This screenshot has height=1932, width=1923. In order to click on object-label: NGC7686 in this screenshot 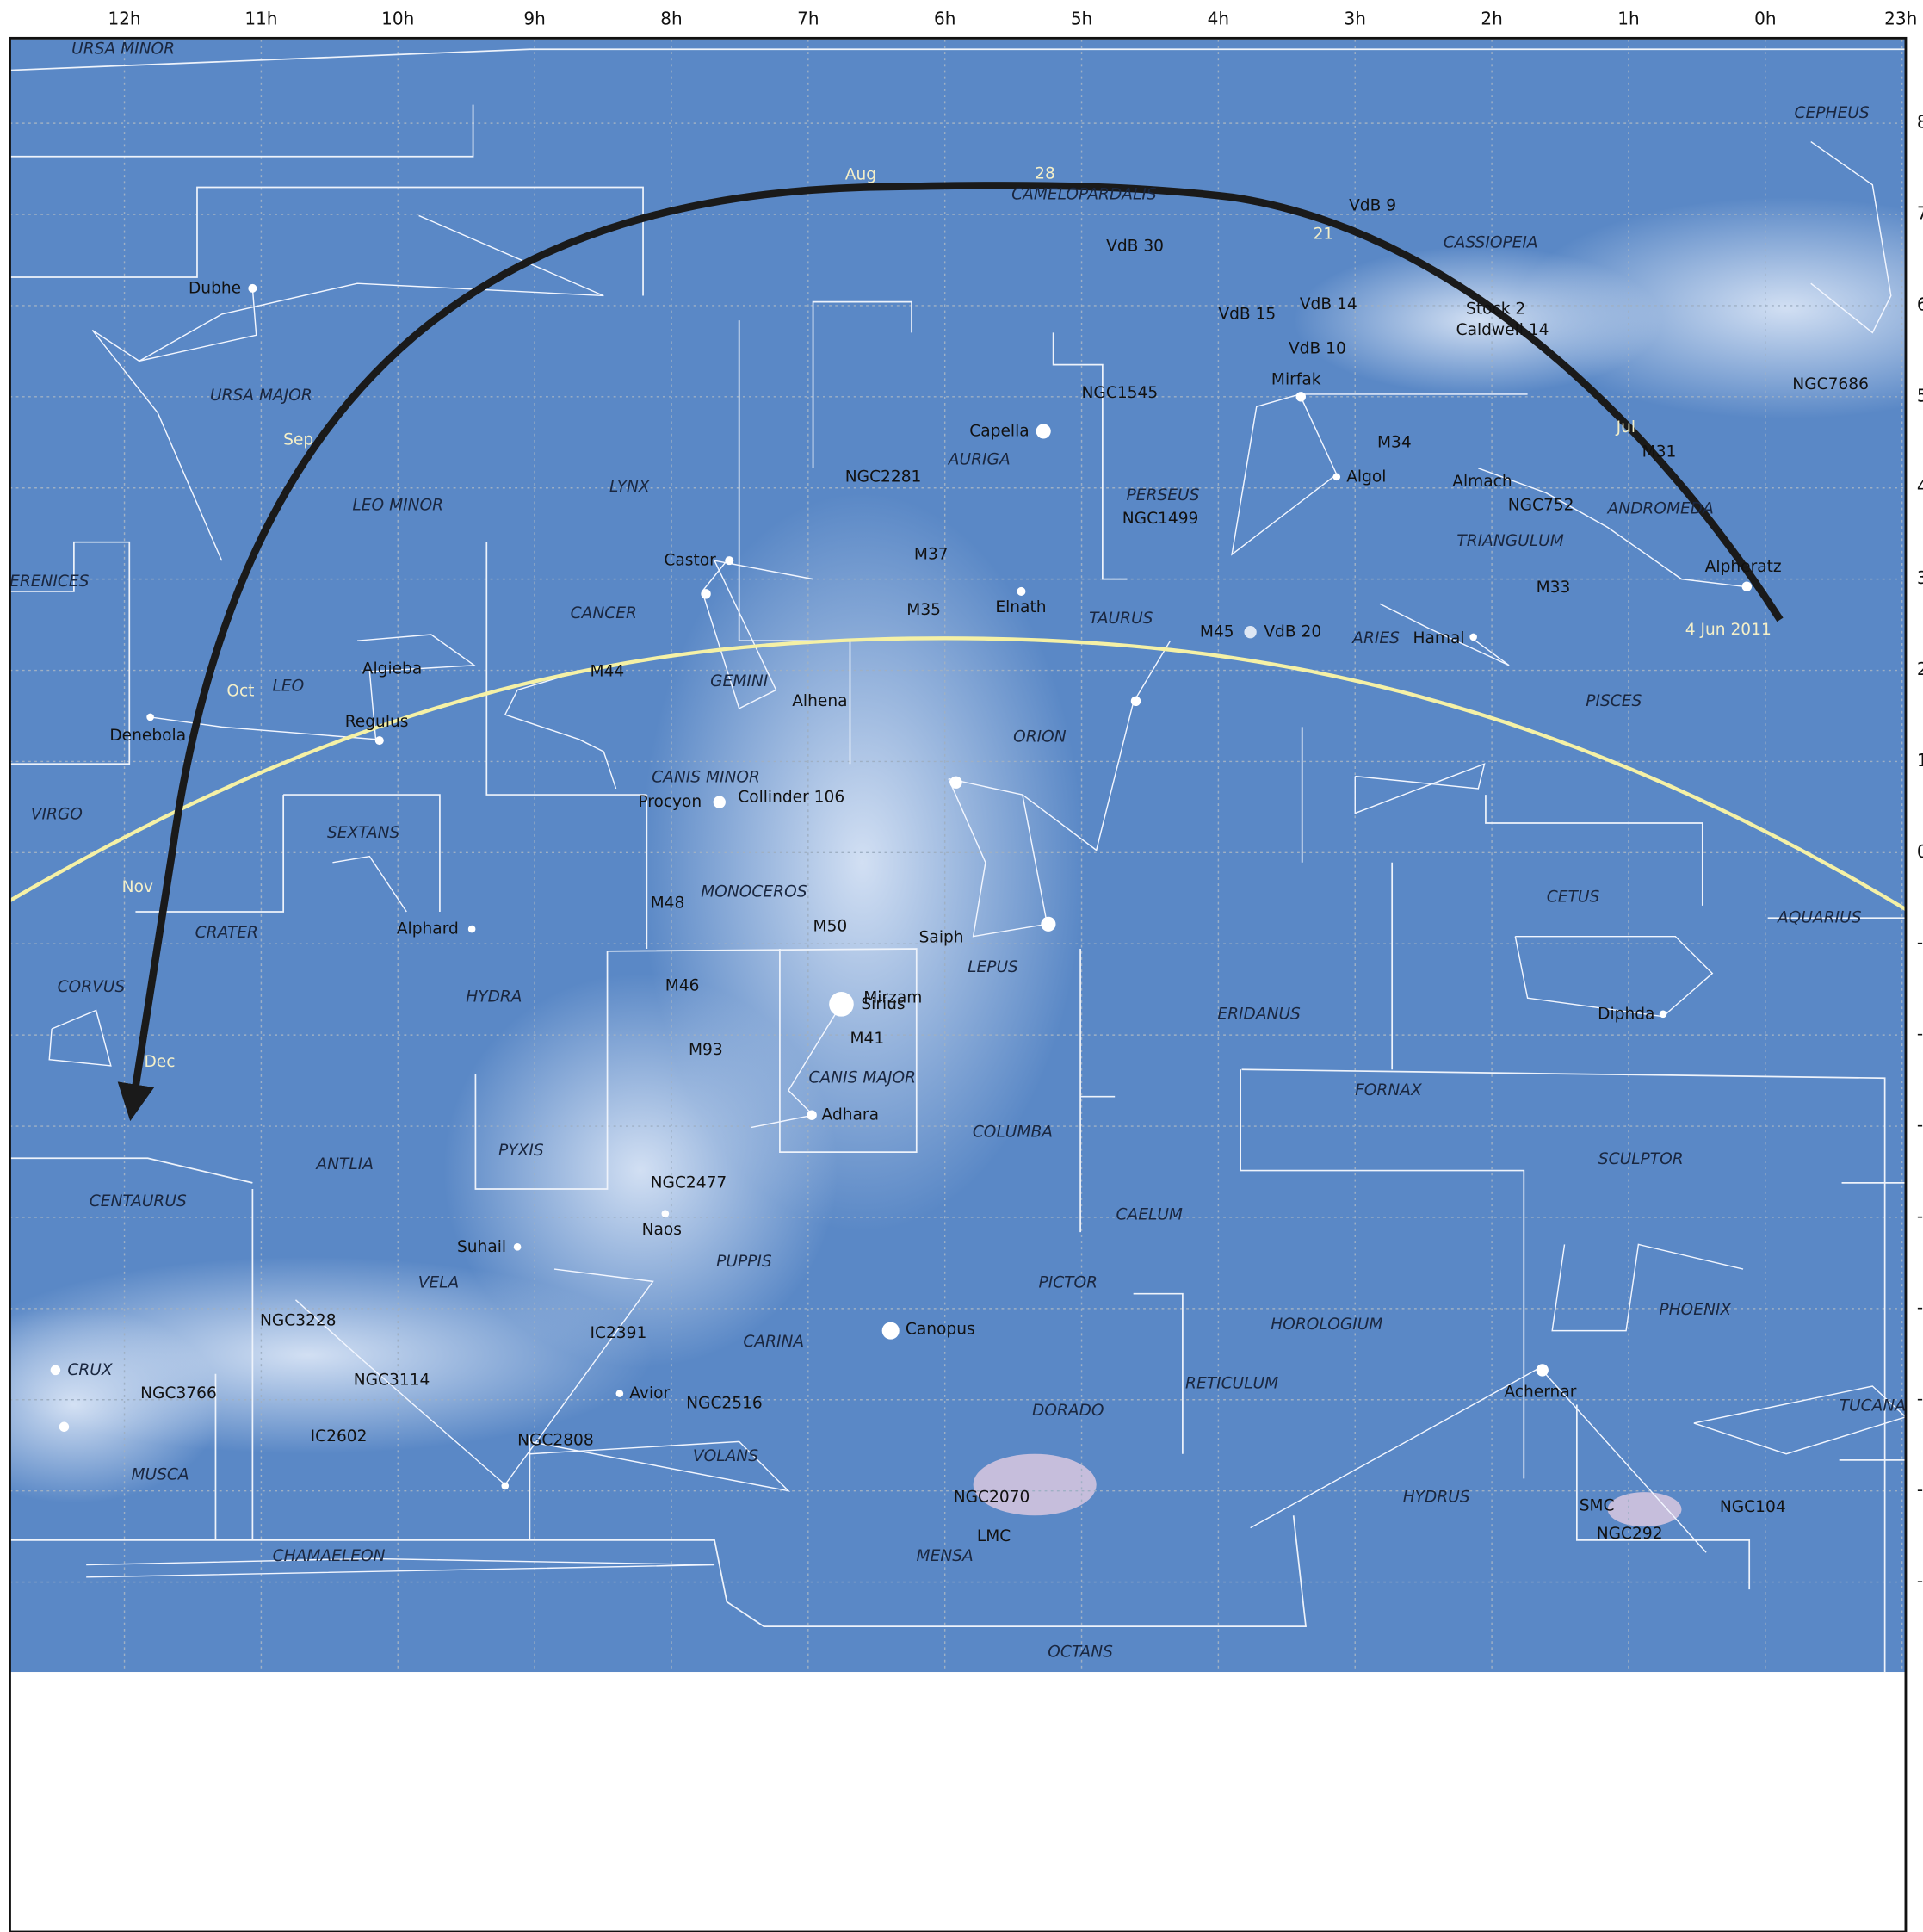, I will do `click(1830, 384)`.